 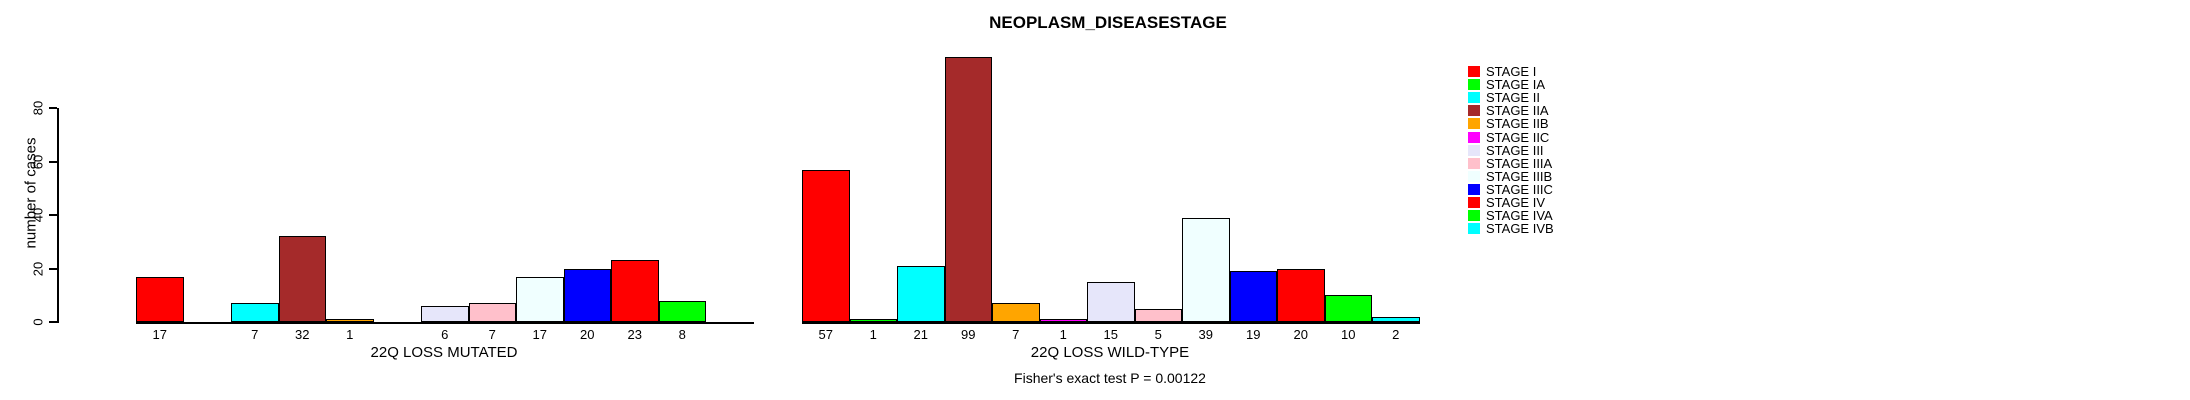 What do you see at coordinates (825, 334) in the screenshot?
I see `bar-value-label: 57` at bounding box center [825, 334].